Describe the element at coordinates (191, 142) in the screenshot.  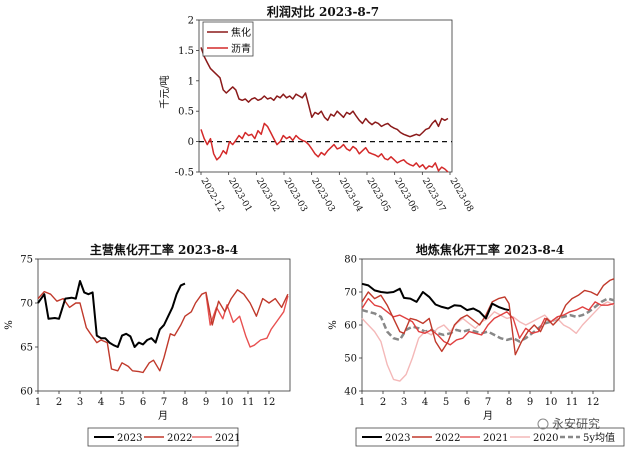
I see `y-tick-label: 0` at that location.